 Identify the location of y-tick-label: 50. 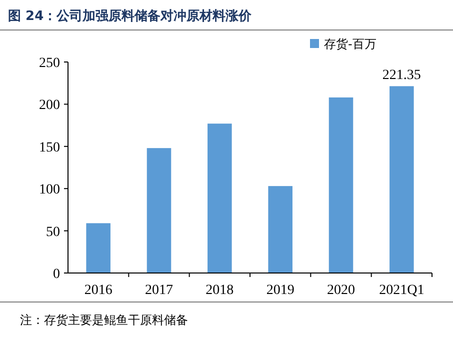
(53, 232).